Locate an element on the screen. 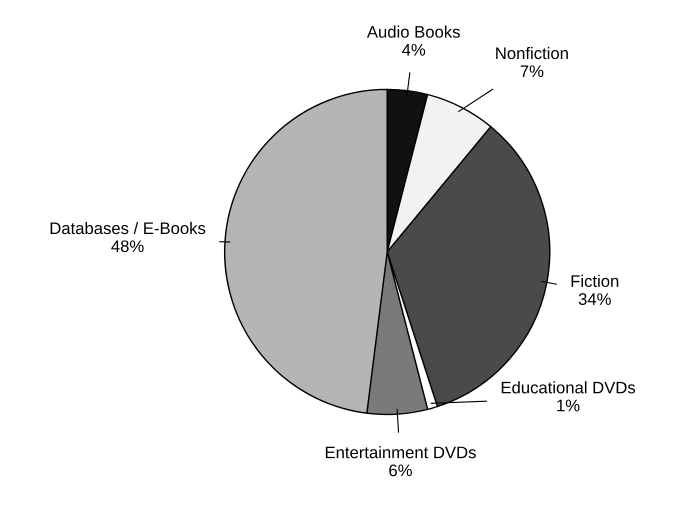  slice-label: Audio Books is located at coordinates (413, 32).